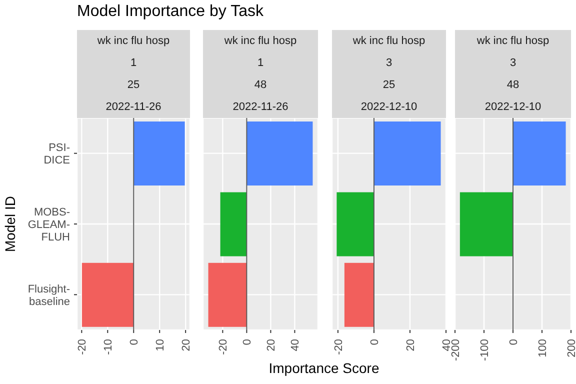 The height and width of the screenshot is (384, 576). Describe the element at coordinates (571, 348) in the screenshot. I see `x-tick-label: 200` at that location.